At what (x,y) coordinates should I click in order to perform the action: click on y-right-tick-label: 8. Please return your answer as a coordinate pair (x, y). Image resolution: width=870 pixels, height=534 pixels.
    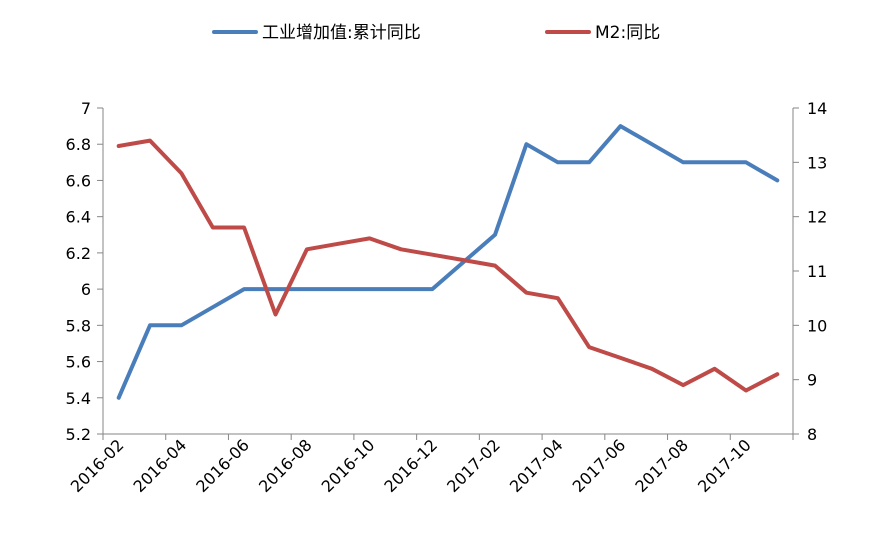
    Looking at the image, I should click on (812, 434).